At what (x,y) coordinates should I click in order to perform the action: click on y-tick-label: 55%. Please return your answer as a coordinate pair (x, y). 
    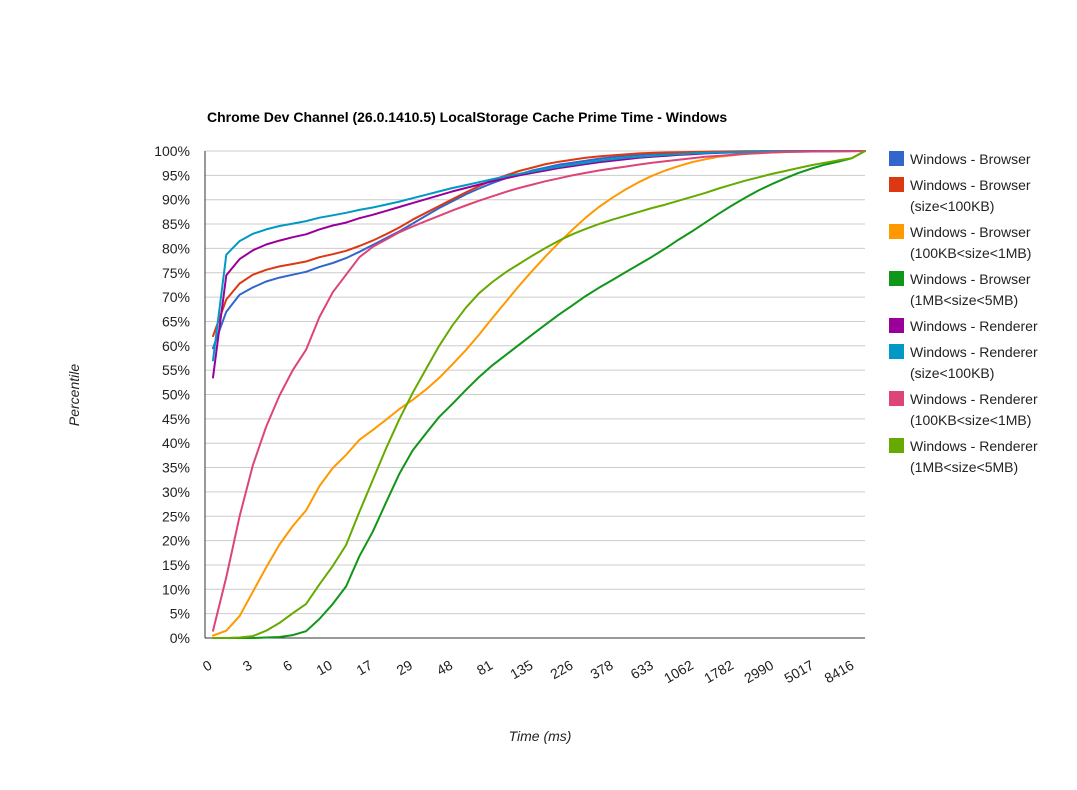
    Looking at the image, I should click on (176, 370).